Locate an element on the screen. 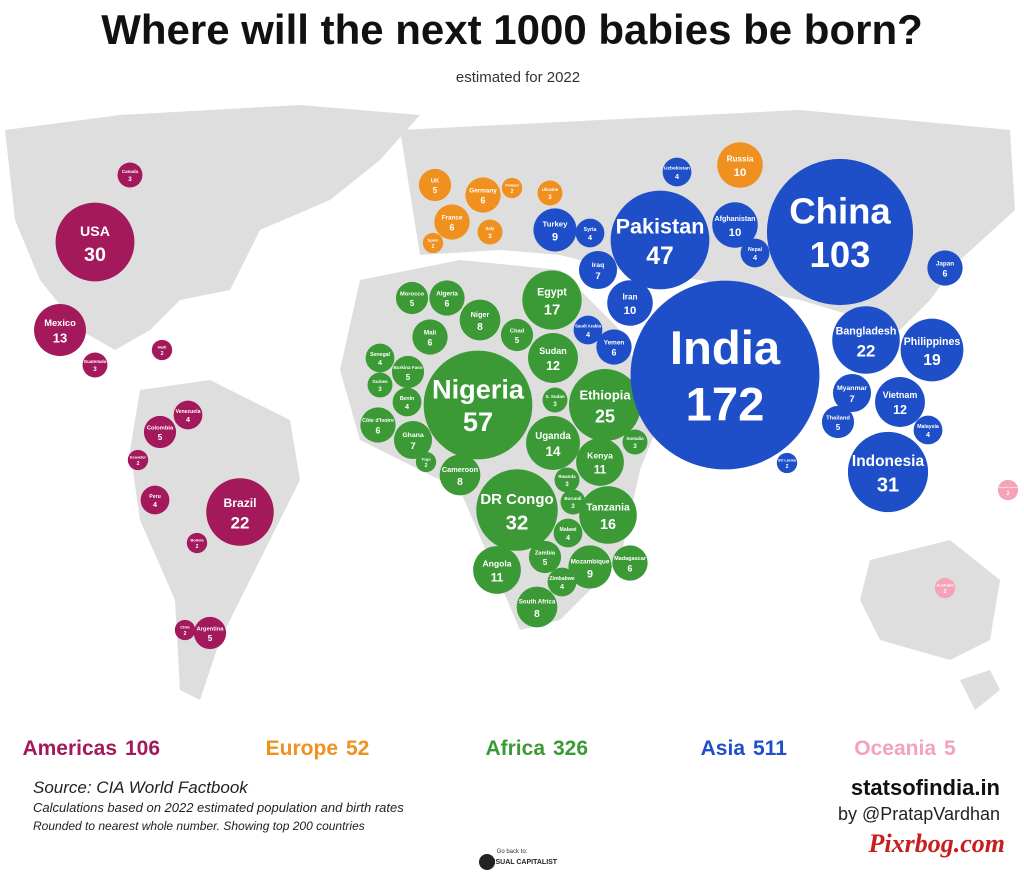  country-name: Spain is located at coordinates (433, 240).